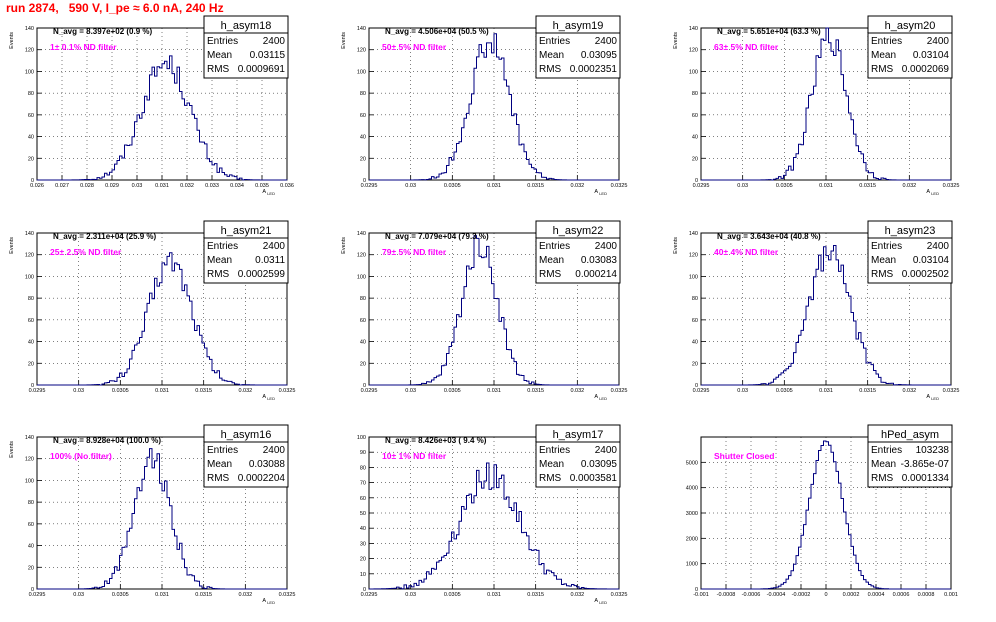  I want to click on n-avg-label: N_avg = 5.651e+04 (63.3 %), so click(769, 31).